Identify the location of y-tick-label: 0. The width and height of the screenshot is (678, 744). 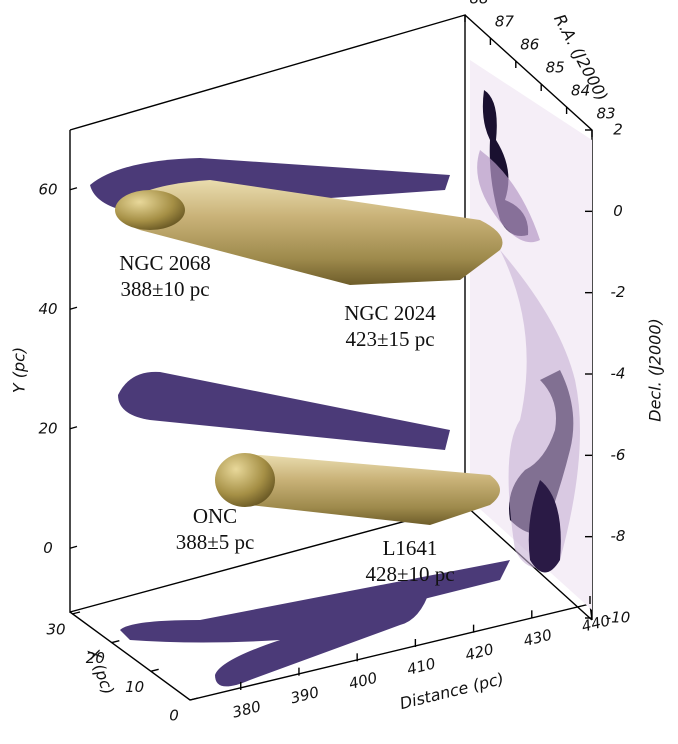
(48, 548).